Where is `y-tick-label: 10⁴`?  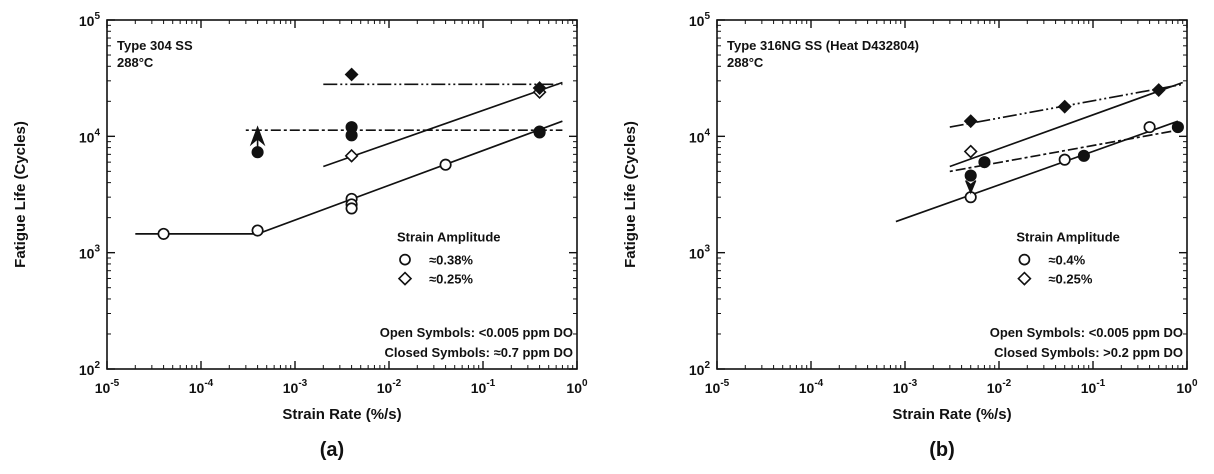
y-tick-label: 10⁴ is located at coordinates (90, 136).